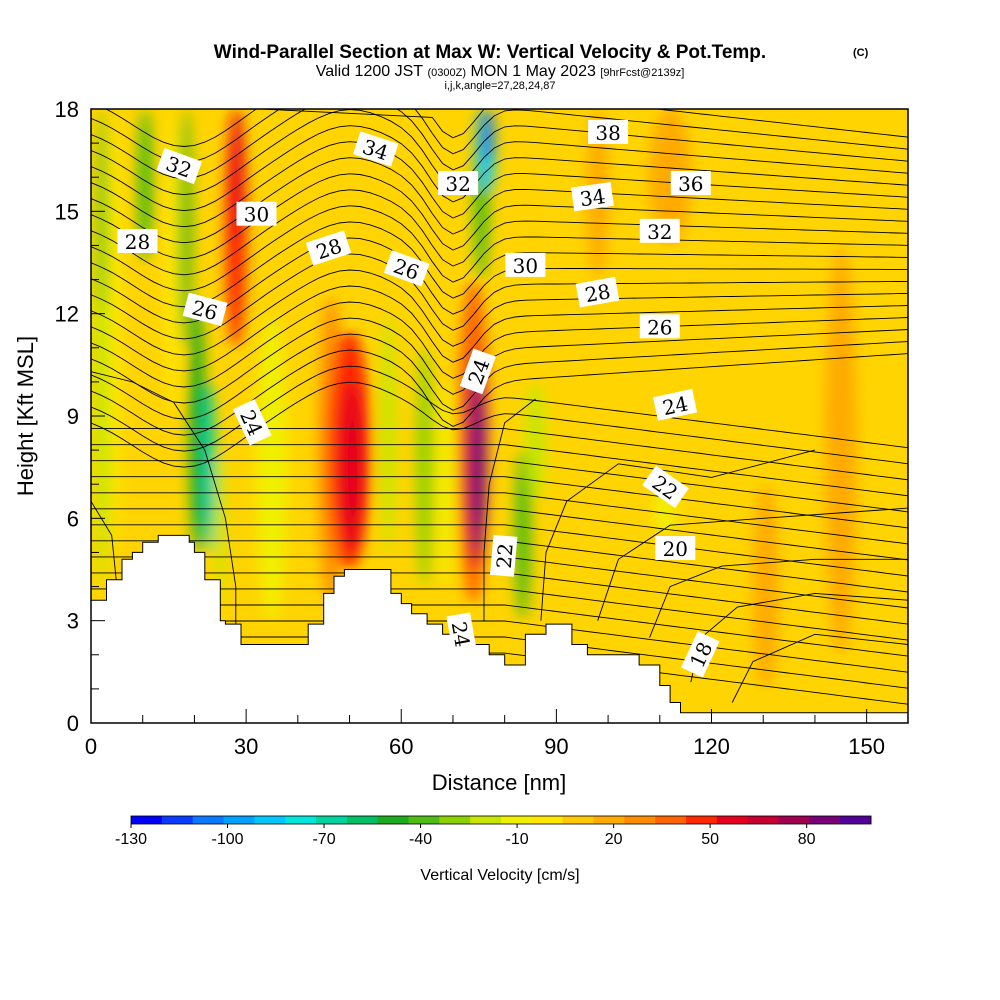 The height and width of the screenshot is (1000, 1000). What do you see at coordinates (228, 839) in the screenshot?
I see `colorbar-tick-label: -100` at bounding box center [228, 839].